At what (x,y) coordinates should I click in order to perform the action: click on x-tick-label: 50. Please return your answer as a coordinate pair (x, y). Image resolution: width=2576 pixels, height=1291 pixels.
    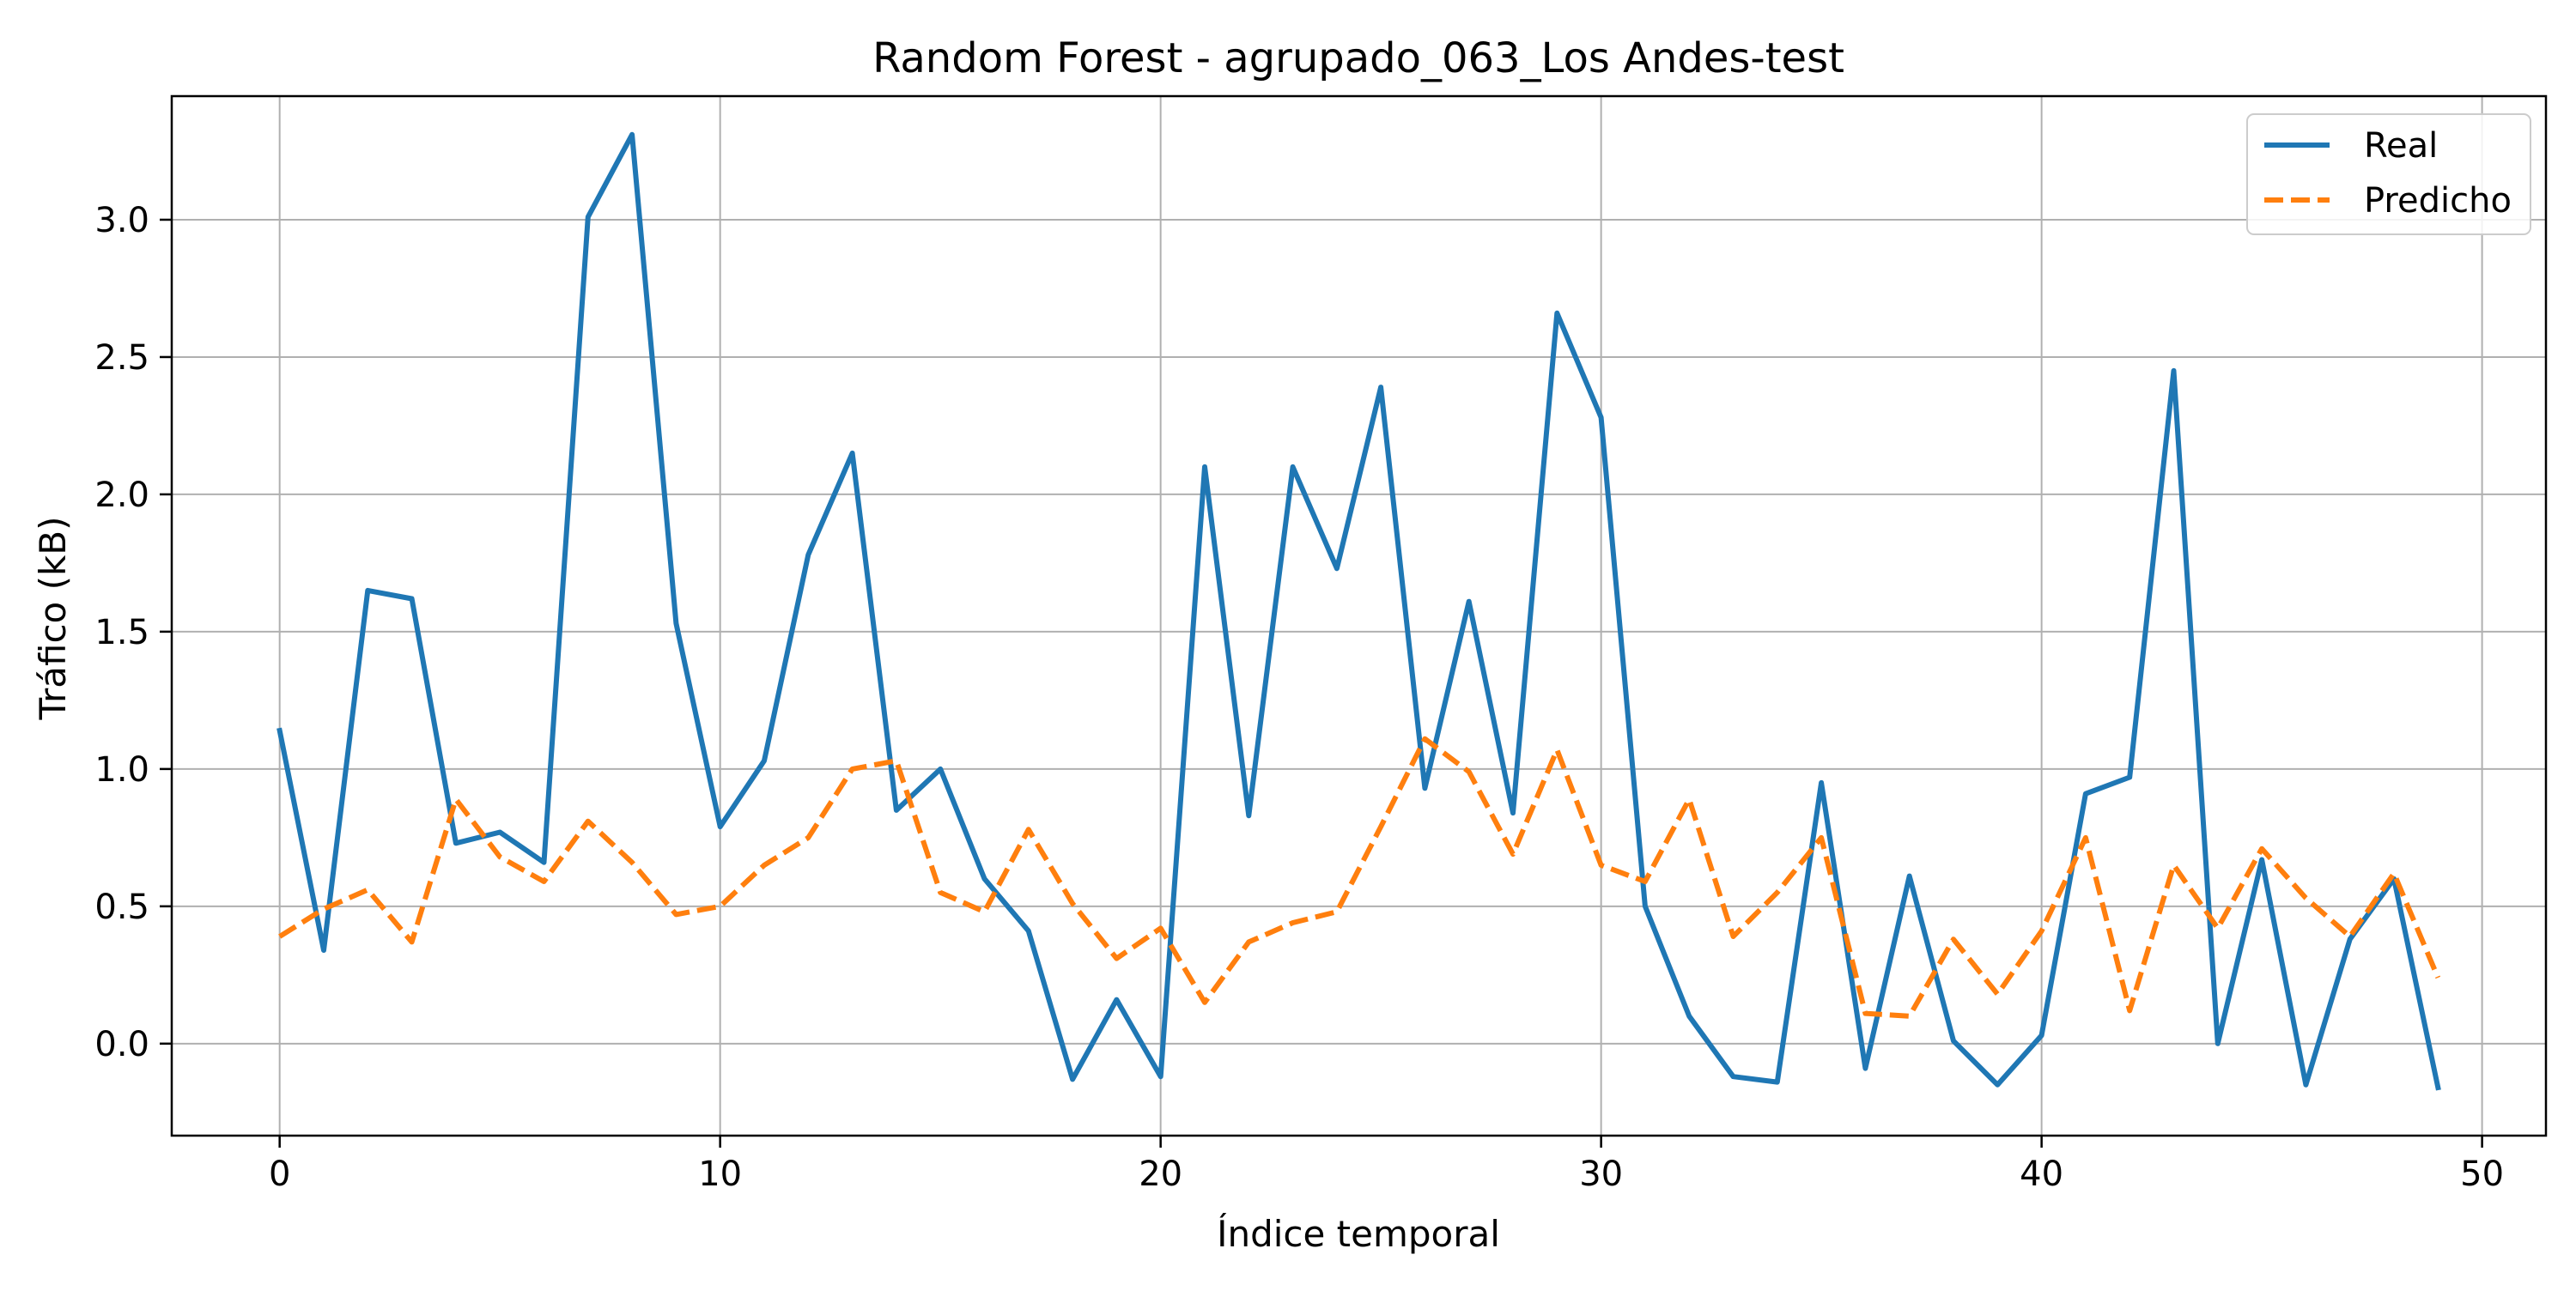
    Looking at the image, I should click on (2482, 1174).